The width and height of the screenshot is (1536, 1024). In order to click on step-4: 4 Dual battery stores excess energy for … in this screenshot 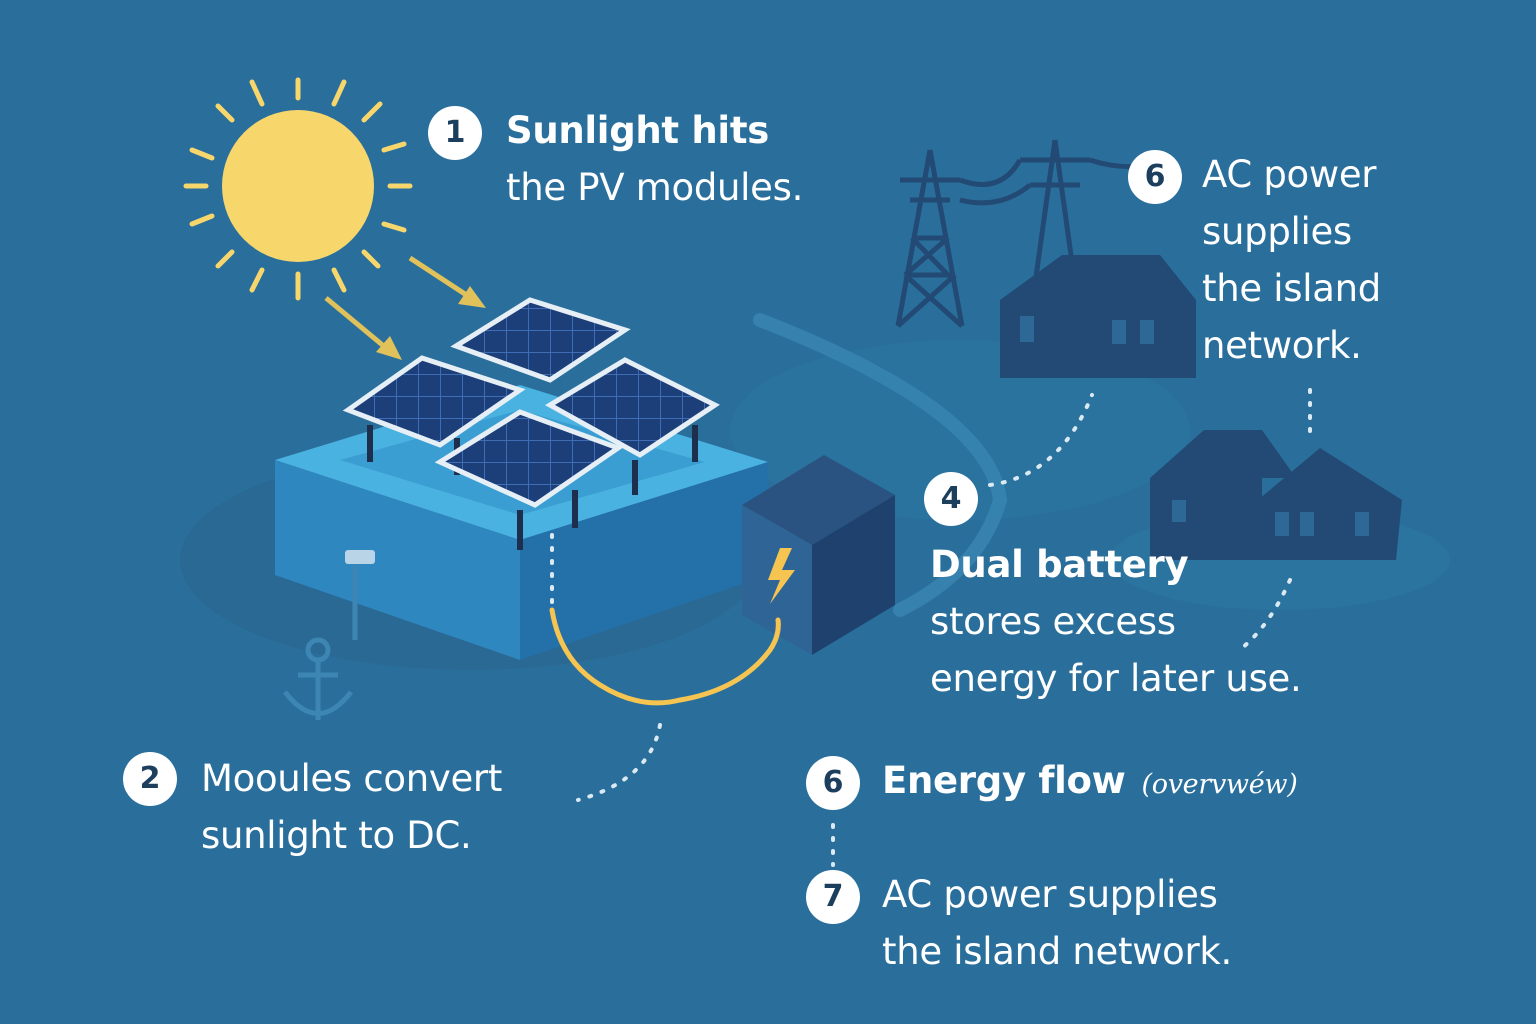, I will do `click(1113, 589)`.